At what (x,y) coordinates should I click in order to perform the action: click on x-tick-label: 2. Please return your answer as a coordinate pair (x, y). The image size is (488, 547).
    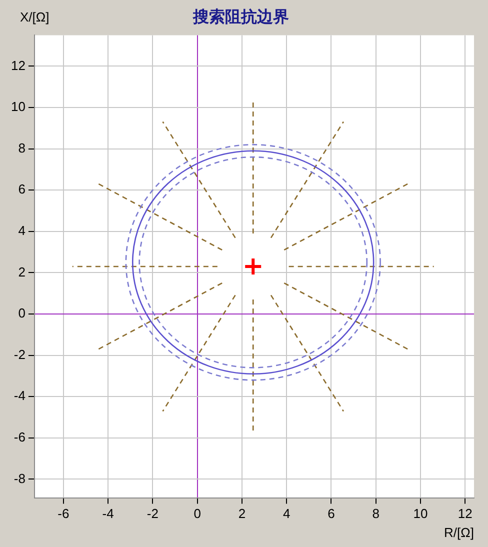
    Looking at the image, I should click on (242, 514).